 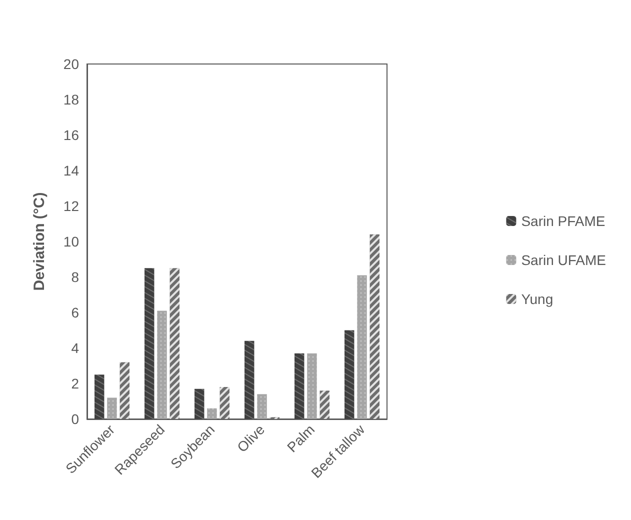 I want to click on y-tick-label: 2, so click(x=75, y=384).